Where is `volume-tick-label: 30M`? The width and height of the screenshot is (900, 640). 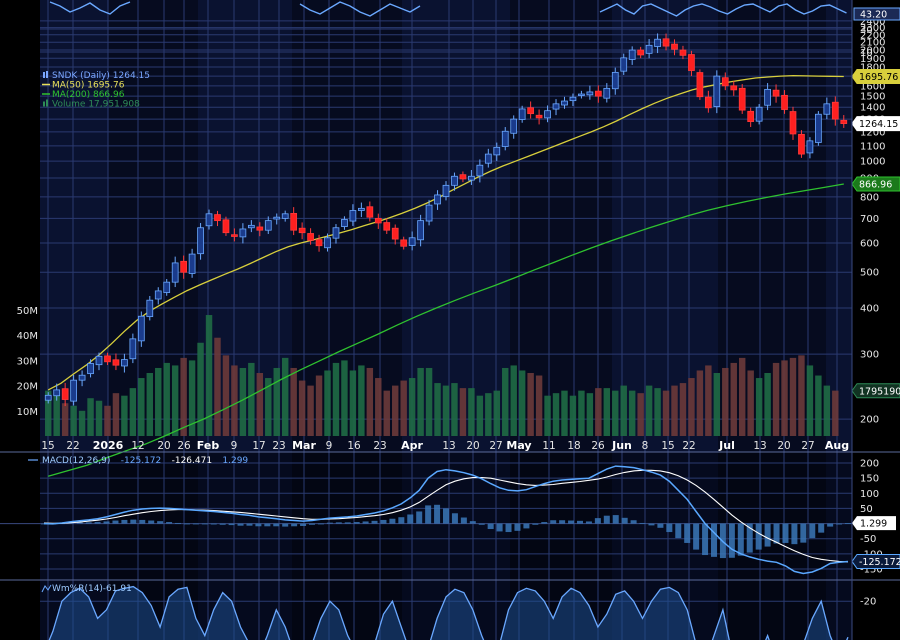
volume-tick-label: 30M is located at coordinates (27, 361).